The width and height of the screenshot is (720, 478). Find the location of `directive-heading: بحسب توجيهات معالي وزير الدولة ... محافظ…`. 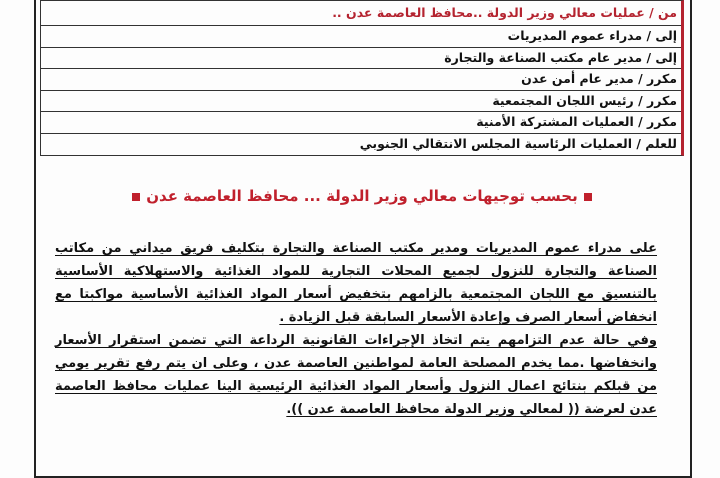

directive-heading: بحسب توجيهات معالي وزير الدولة ... محافظ… is located at coordinates (362, 196).